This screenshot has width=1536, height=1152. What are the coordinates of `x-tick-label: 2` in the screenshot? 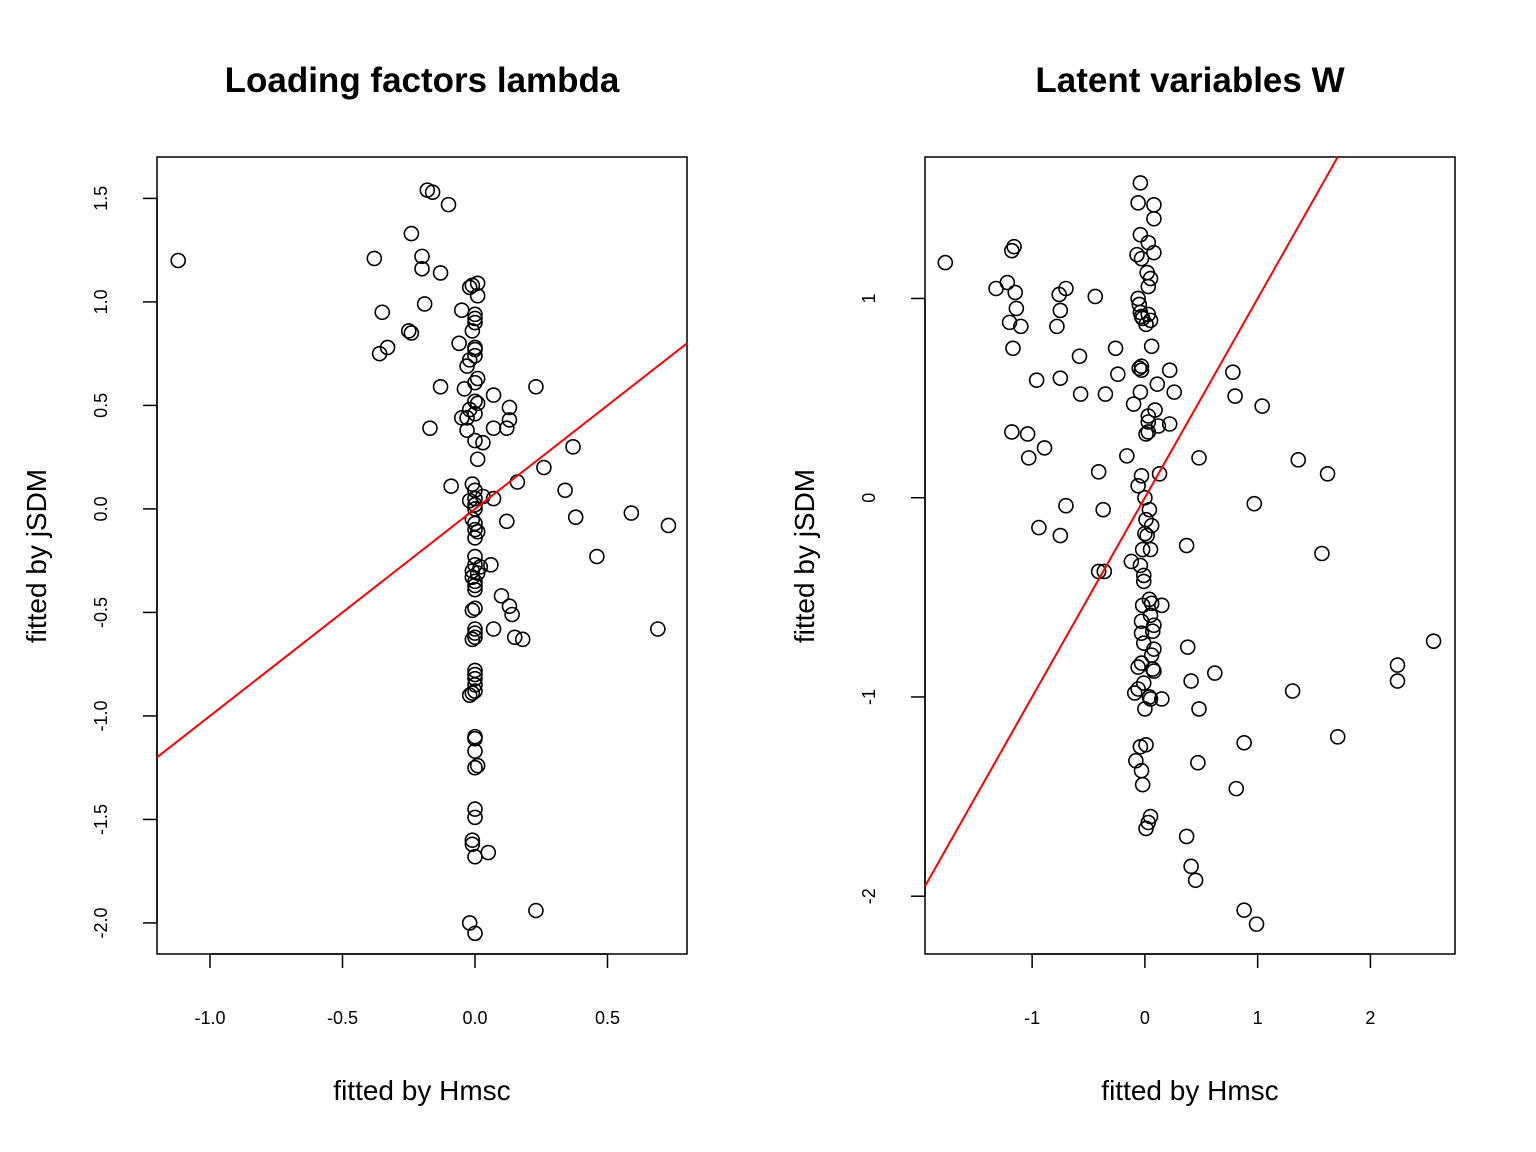 It's located at (1370, 1018).